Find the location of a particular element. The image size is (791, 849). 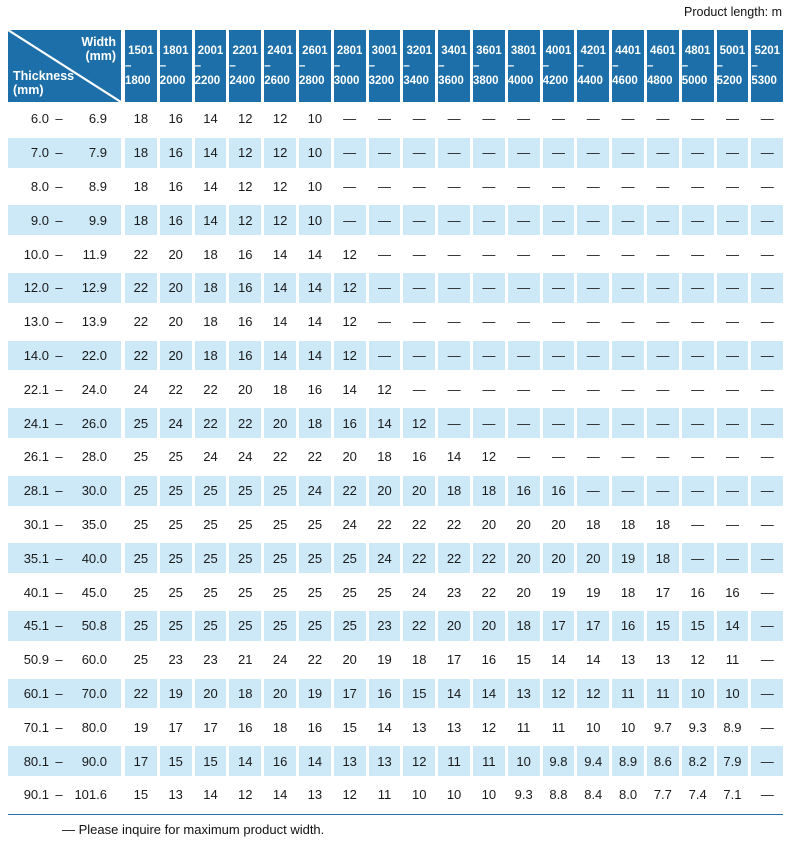

width-column-header-9: 3201 –3400 is located at coordinates (419, 66).